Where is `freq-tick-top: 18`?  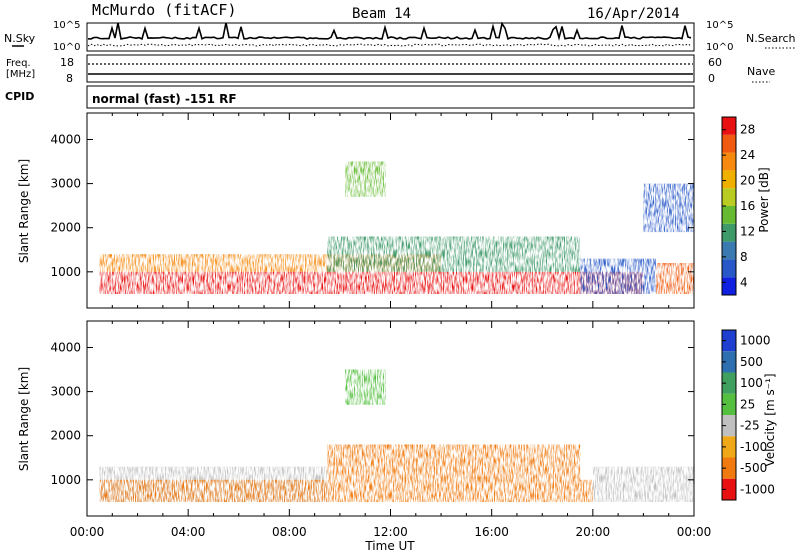 freq-tick-top: 18 is located at coordinates (67, 62).